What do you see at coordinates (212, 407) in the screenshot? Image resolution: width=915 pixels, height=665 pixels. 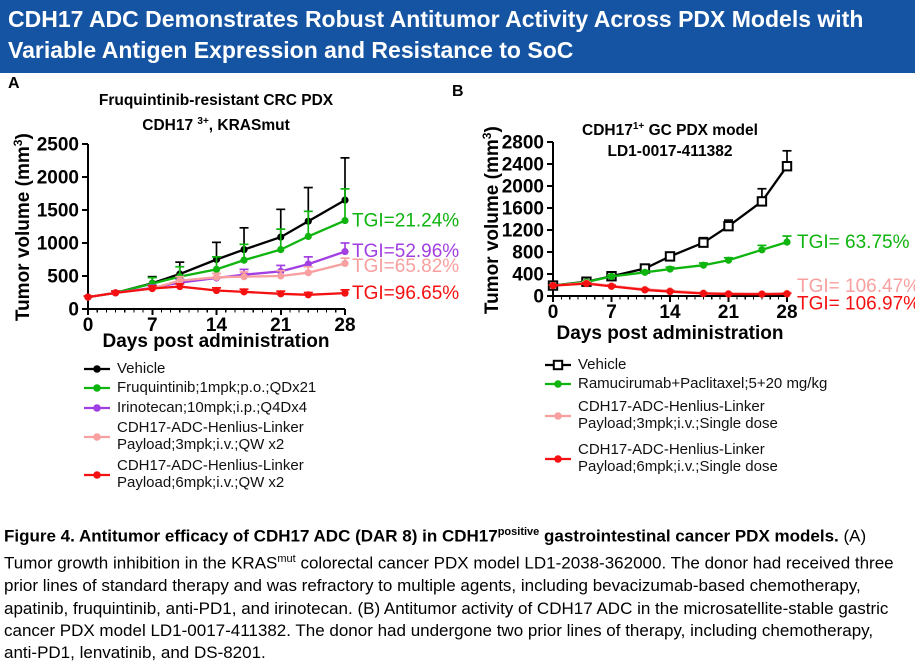 I see `legend-item-label: Irinotecan;10mpk;i.p.;Q4Dx4` at bounding box center [212, 407].